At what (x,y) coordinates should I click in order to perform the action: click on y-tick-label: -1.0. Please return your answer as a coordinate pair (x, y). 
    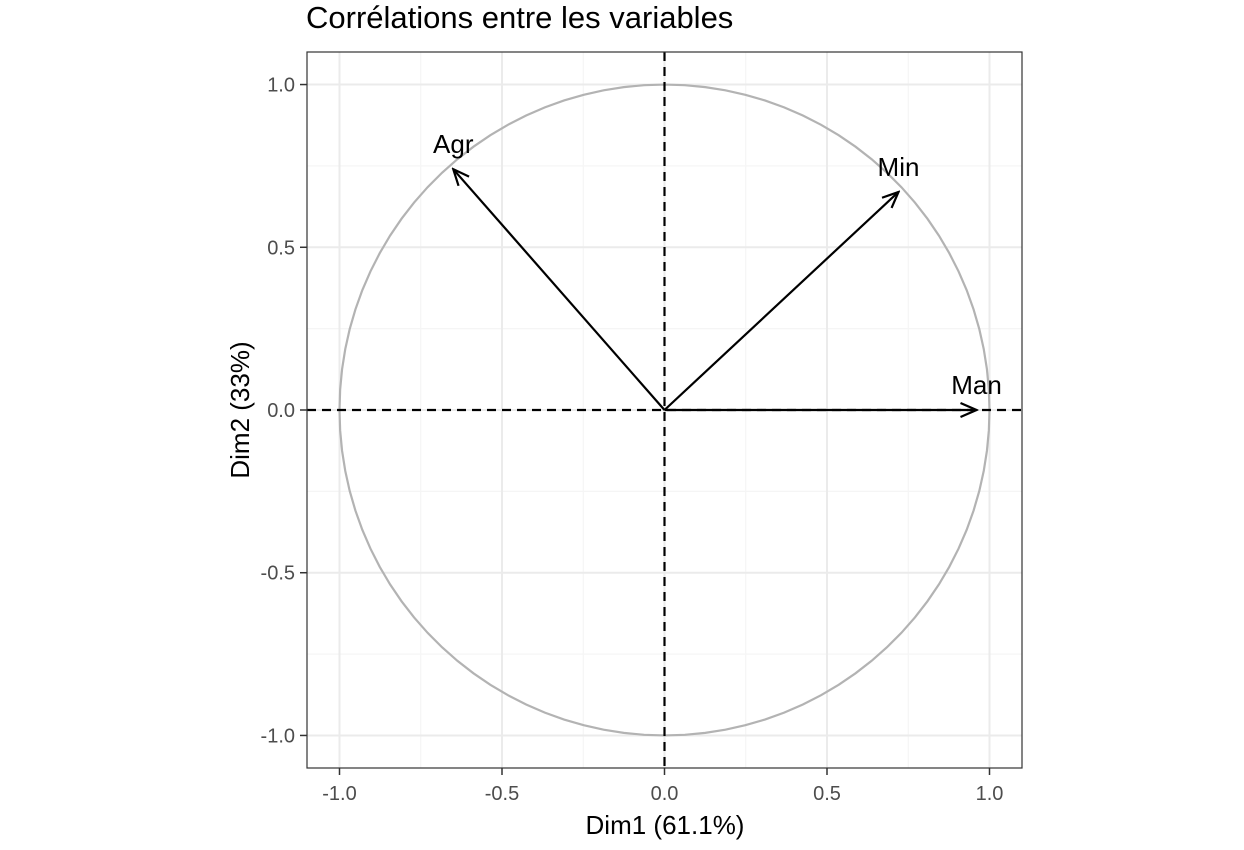
    Looking at the image, I should click on (278, 736).